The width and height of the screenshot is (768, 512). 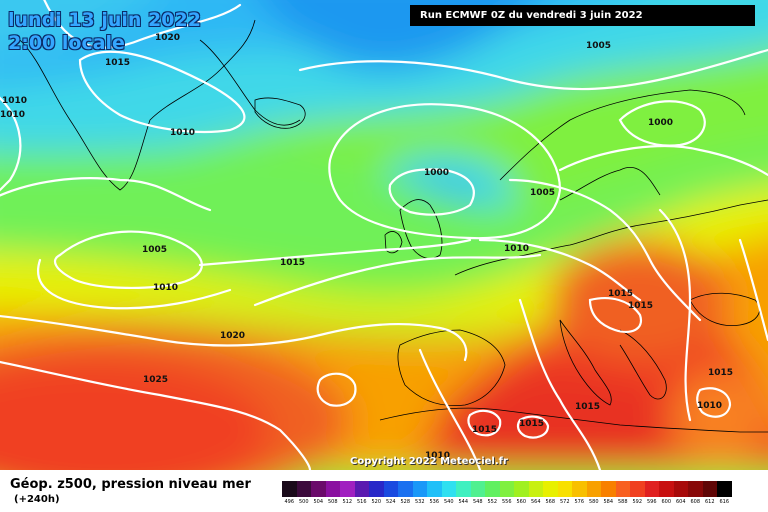 What do you see at coordinates (579, 502) in the screenshot?
I see `scale-label: 576` at bounding box center [579, 502].